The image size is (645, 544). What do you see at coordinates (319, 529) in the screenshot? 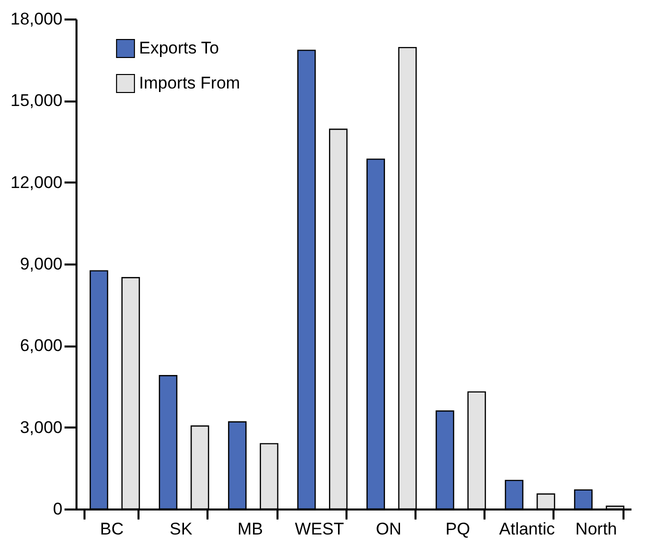
I see `x-tick-label: WEST` at bounding box center [319, 529].